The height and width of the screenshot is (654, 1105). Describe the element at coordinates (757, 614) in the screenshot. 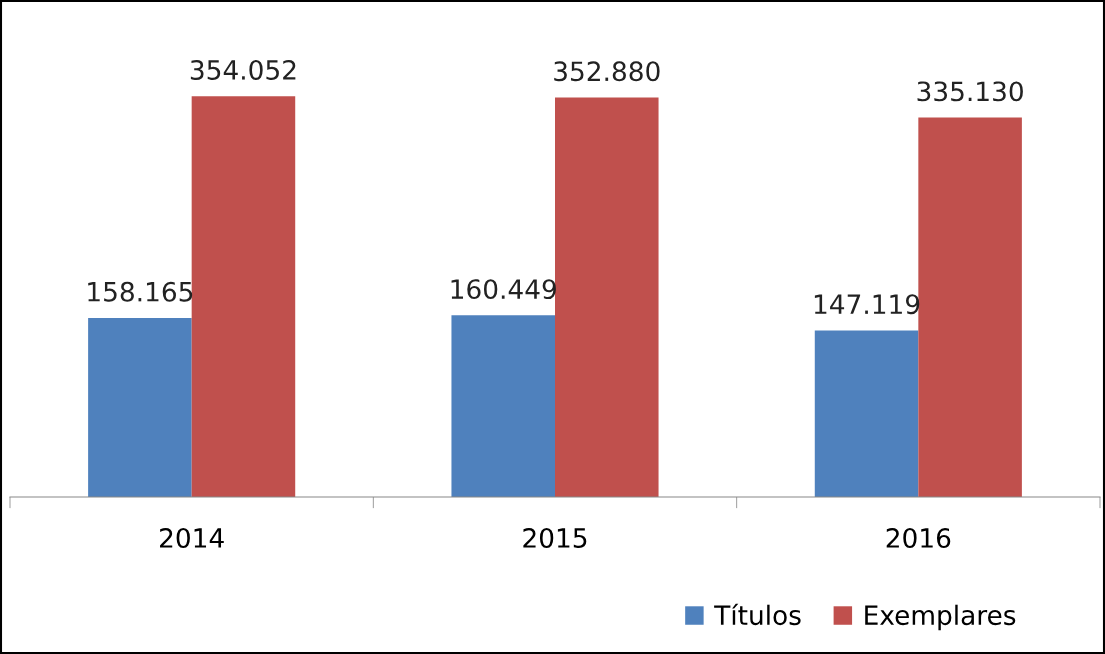

I see `legend-label: Títulos` at that location.